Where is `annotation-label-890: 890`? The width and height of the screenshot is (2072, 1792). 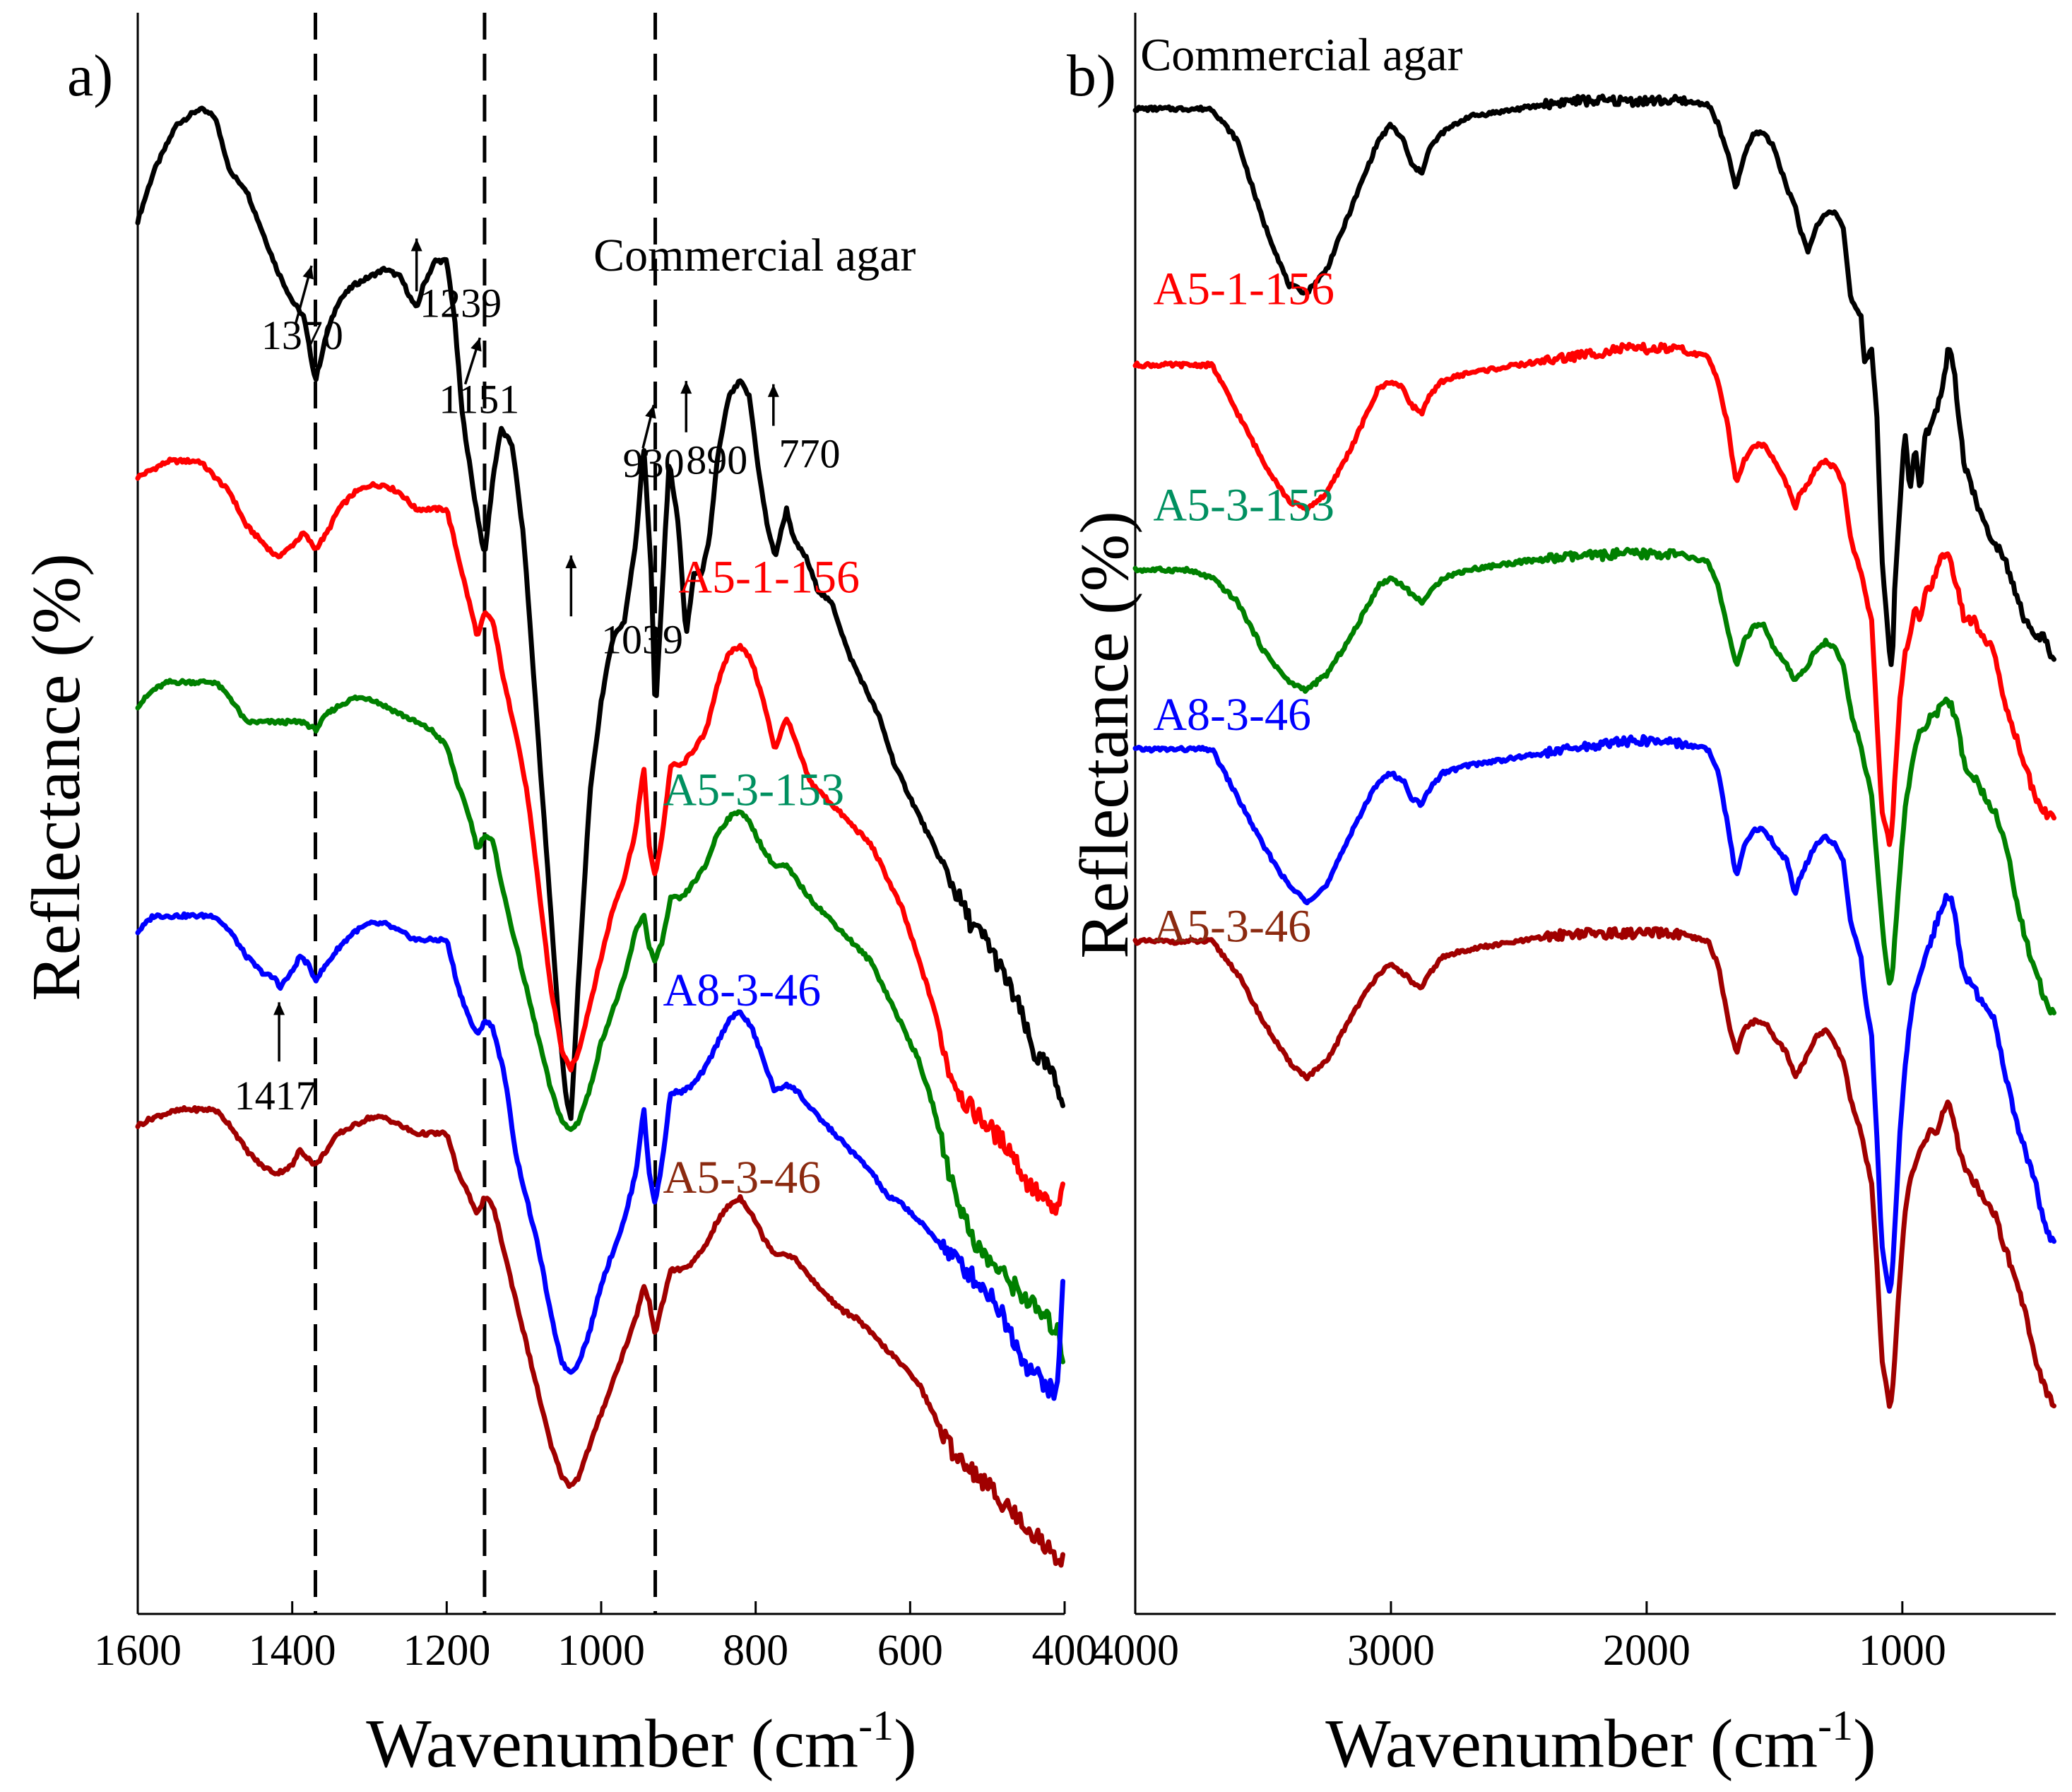
annotation-label-890: 890 is located at coordinates (716, 460).